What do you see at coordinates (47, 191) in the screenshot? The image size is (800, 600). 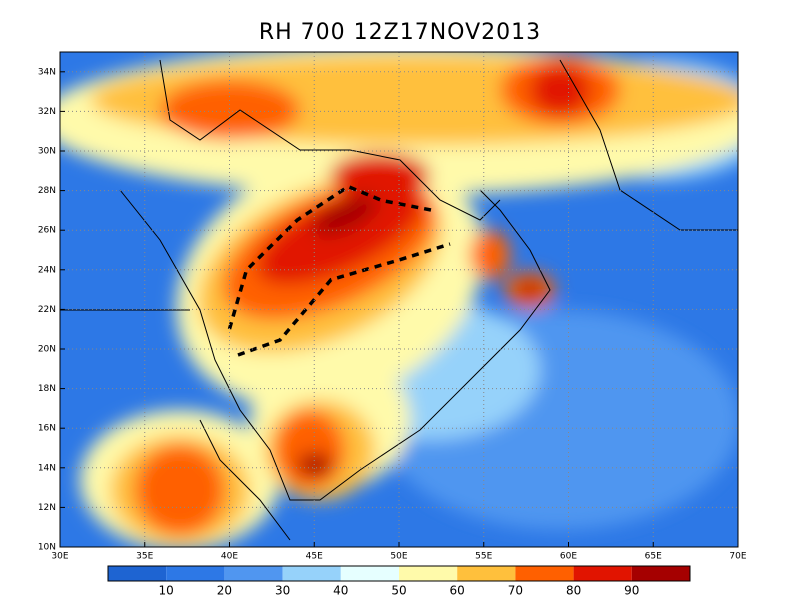 I see `lat-tick-label: 28N` at bounding box center [47, 191].